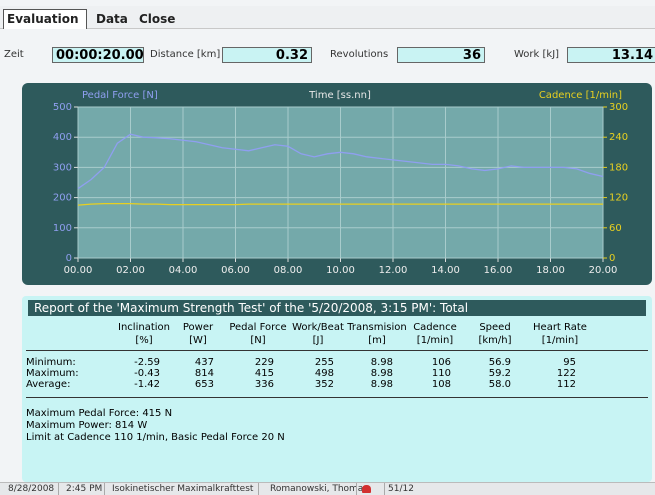  I want to click on field-value: 00:00:20.00, so click(98, 55).